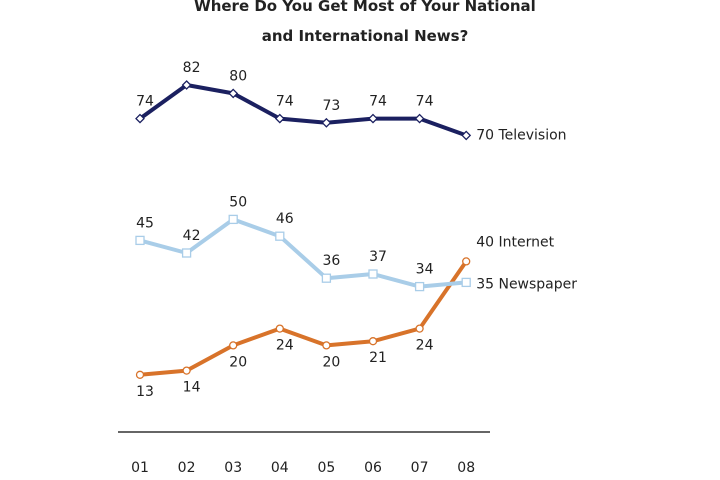 The height and width of the screenshot is (480, 720). Describe the element at coordinates (145, 223) in the screenshot. I see `value-label: 45` at that location.